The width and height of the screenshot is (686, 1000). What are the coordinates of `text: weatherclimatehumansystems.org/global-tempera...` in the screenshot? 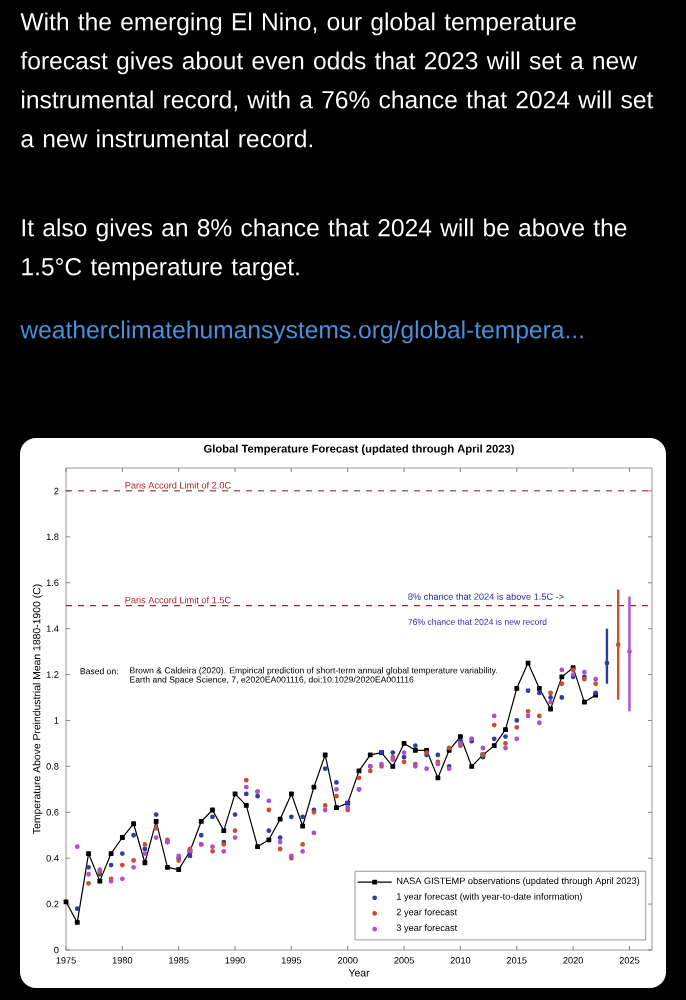 It's located at (301, 332).